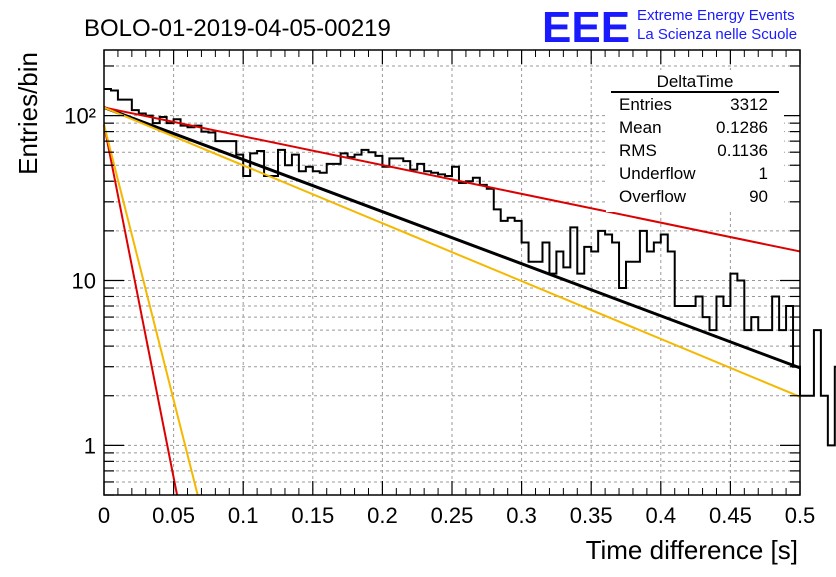 The image size is (836, 577). Describe the element at coordinates (90, 445) in the screenshot. I see `y-tick-label: 1` at that location.